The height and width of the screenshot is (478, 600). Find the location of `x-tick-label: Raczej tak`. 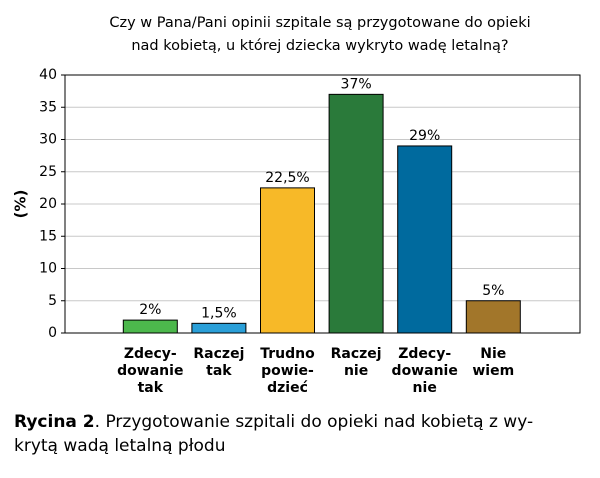

x-tick-label: Raczej tak is located at coordinates (219, 362).